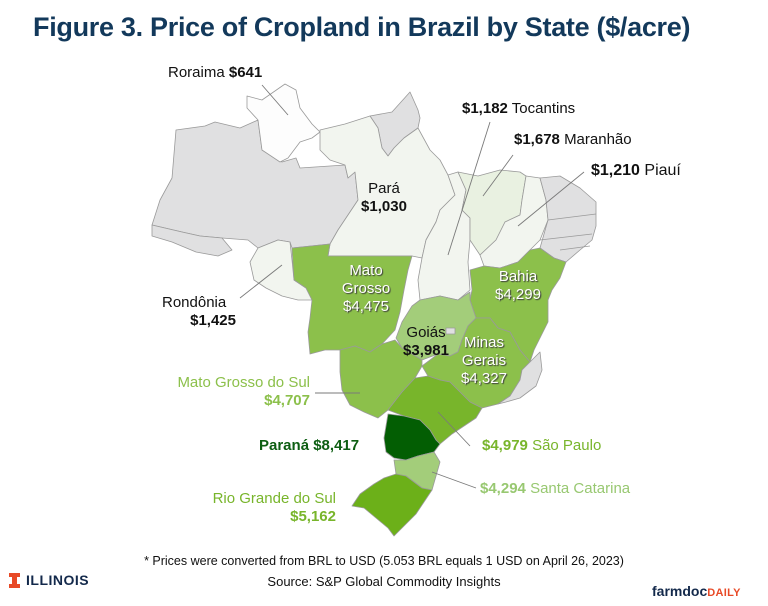  I want to click on label-mato-grosso-price: $4,475, so click(366, 306).